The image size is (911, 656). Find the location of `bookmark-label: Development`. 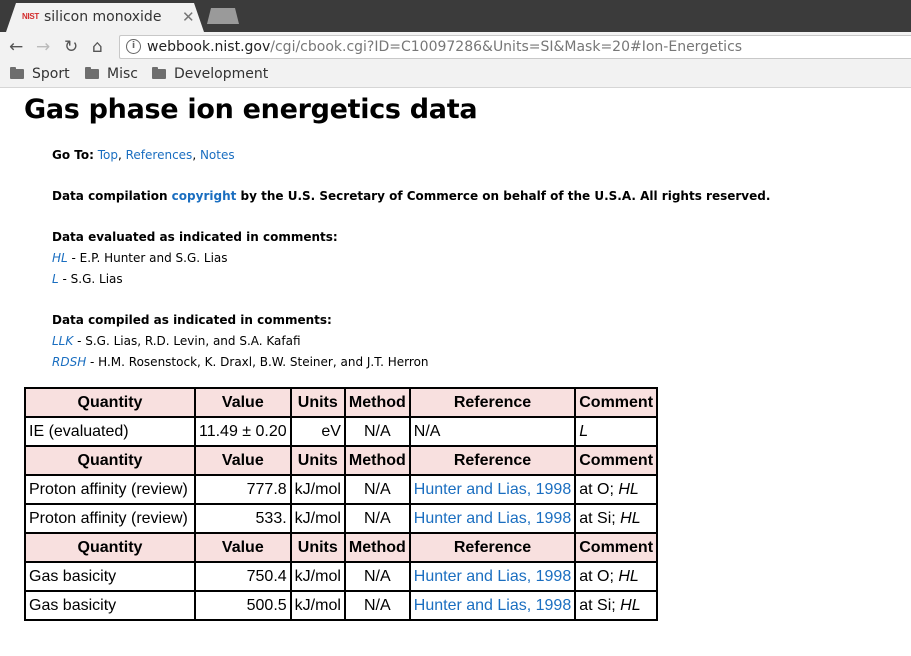

bookmark-label: Development is located at coordinates (221, 74).